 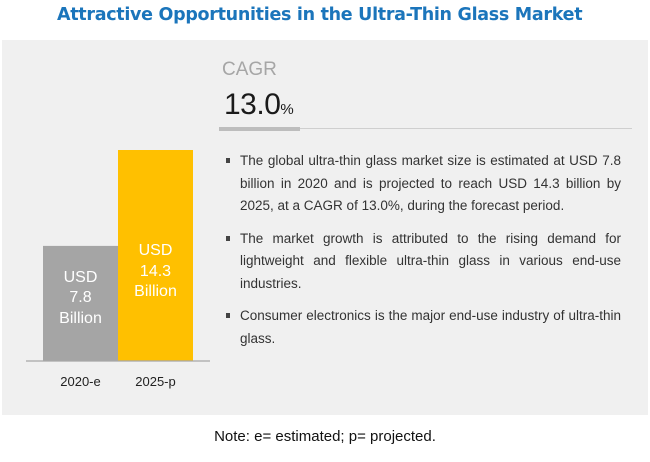 I want to click on bar-data-label-2020-e: USD 7.8 Billion, so click(x=80, y=299).